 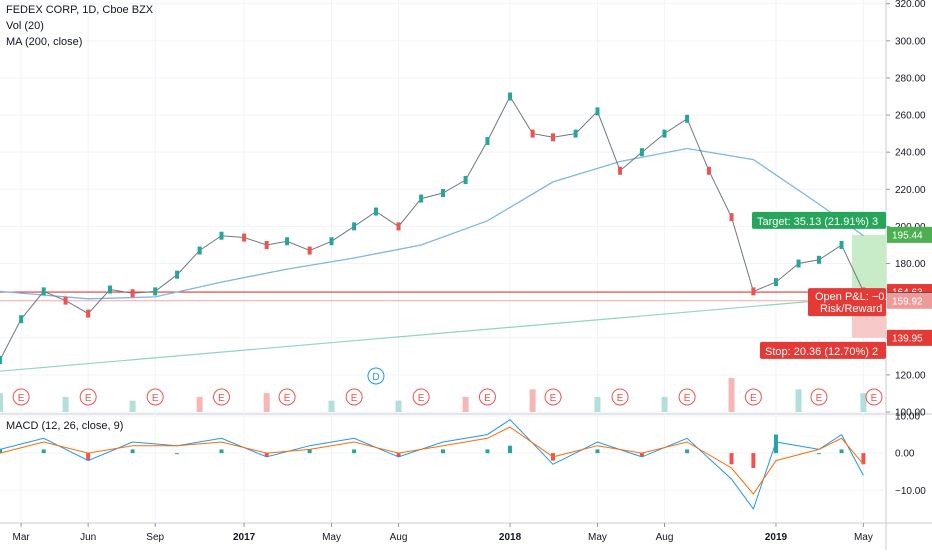 What do you see at coordinates (65, 426) in the screenshot?
I see `macd-legend: MACD (12, 26, close, 9)` at bounding box center [65, 426].